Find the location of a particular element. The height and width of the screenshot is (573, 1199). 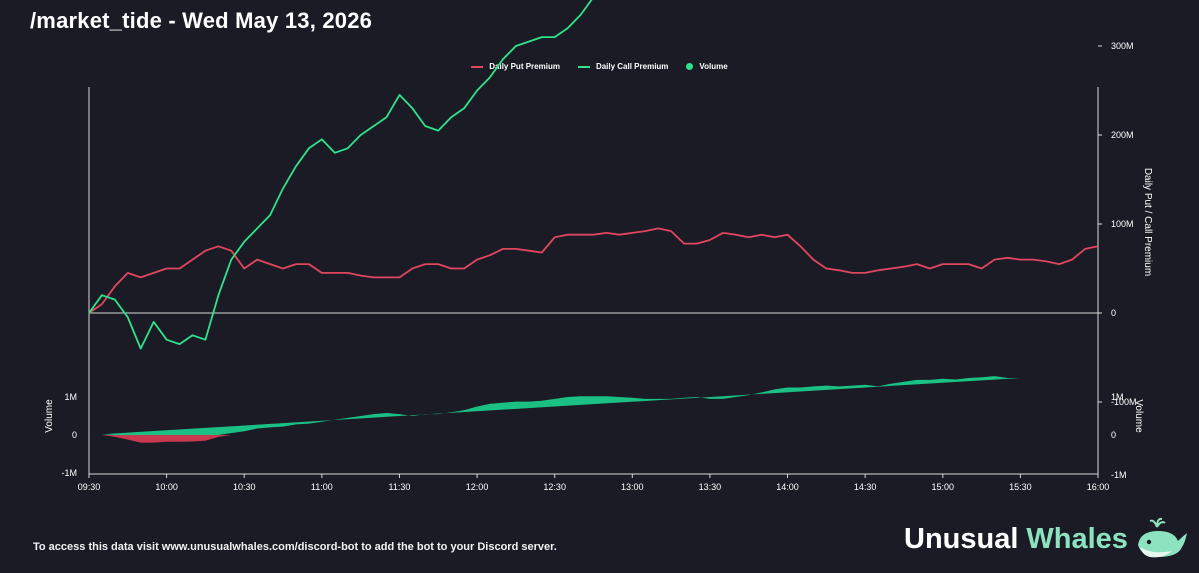

x-tick-label: 13:30 is located at coordinates (710, 487).